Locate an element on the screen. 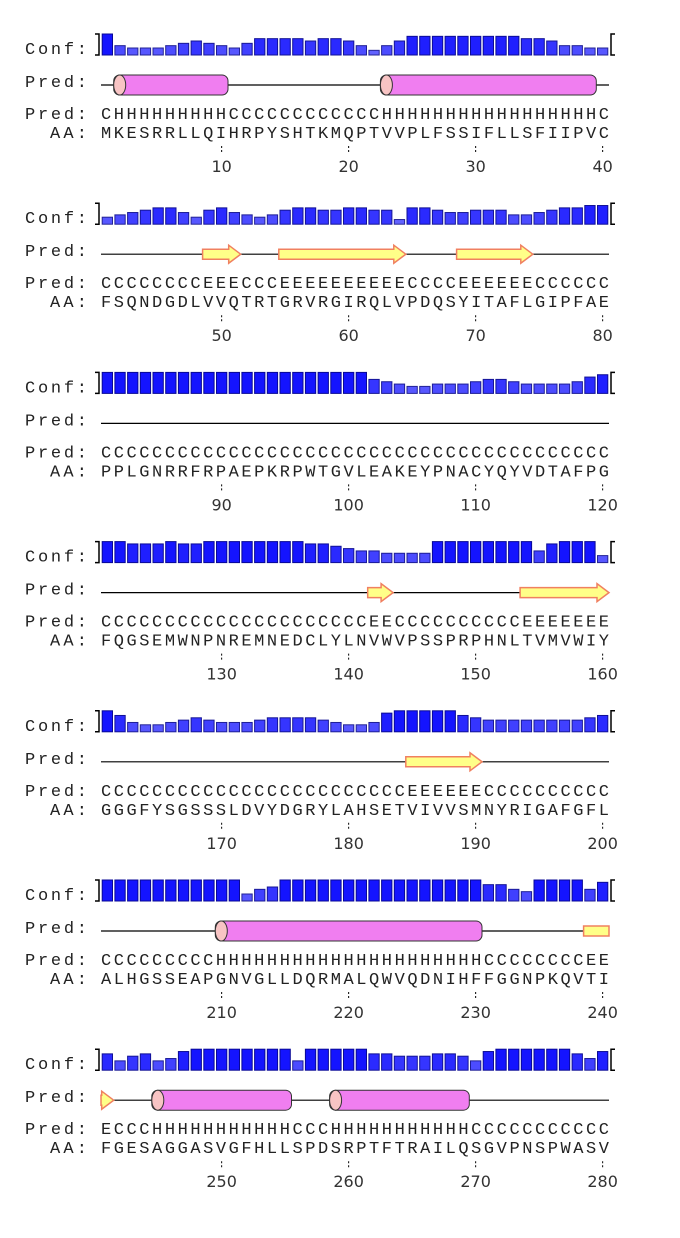 The width and height of the screenshot is (680, 1238). pred-sequence: CHHHHHHHHHCCCCCCCCCCCCHHHHHHHHHHHHHHHHHC is located at coordinates (355, 115).